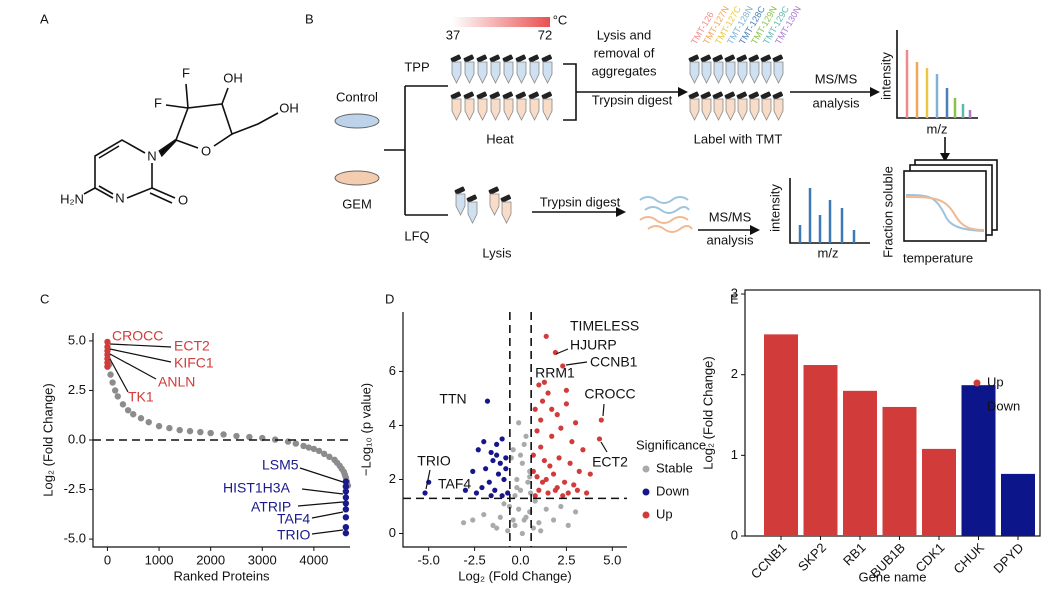  I want to click on y-axis-label: −Log₁₀ (p value), so click(365, 429).